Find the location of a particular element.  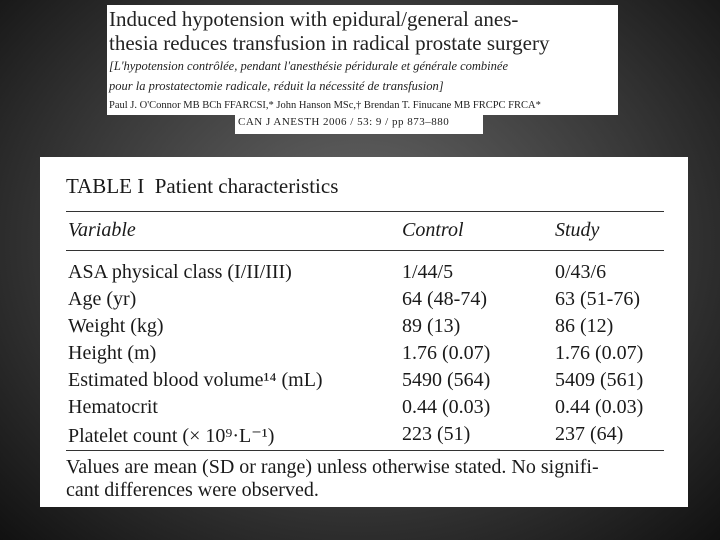

table-cell: 64 (48-74) is located at coordinates (444, 299).